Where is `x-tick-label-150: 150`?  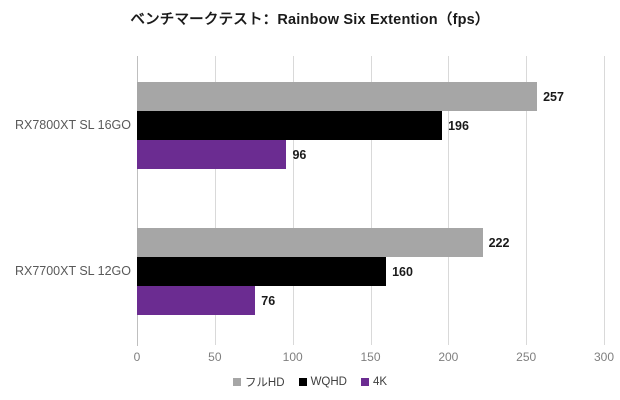
x-tick-label-150: 150 is located at coordinates (370, 357).